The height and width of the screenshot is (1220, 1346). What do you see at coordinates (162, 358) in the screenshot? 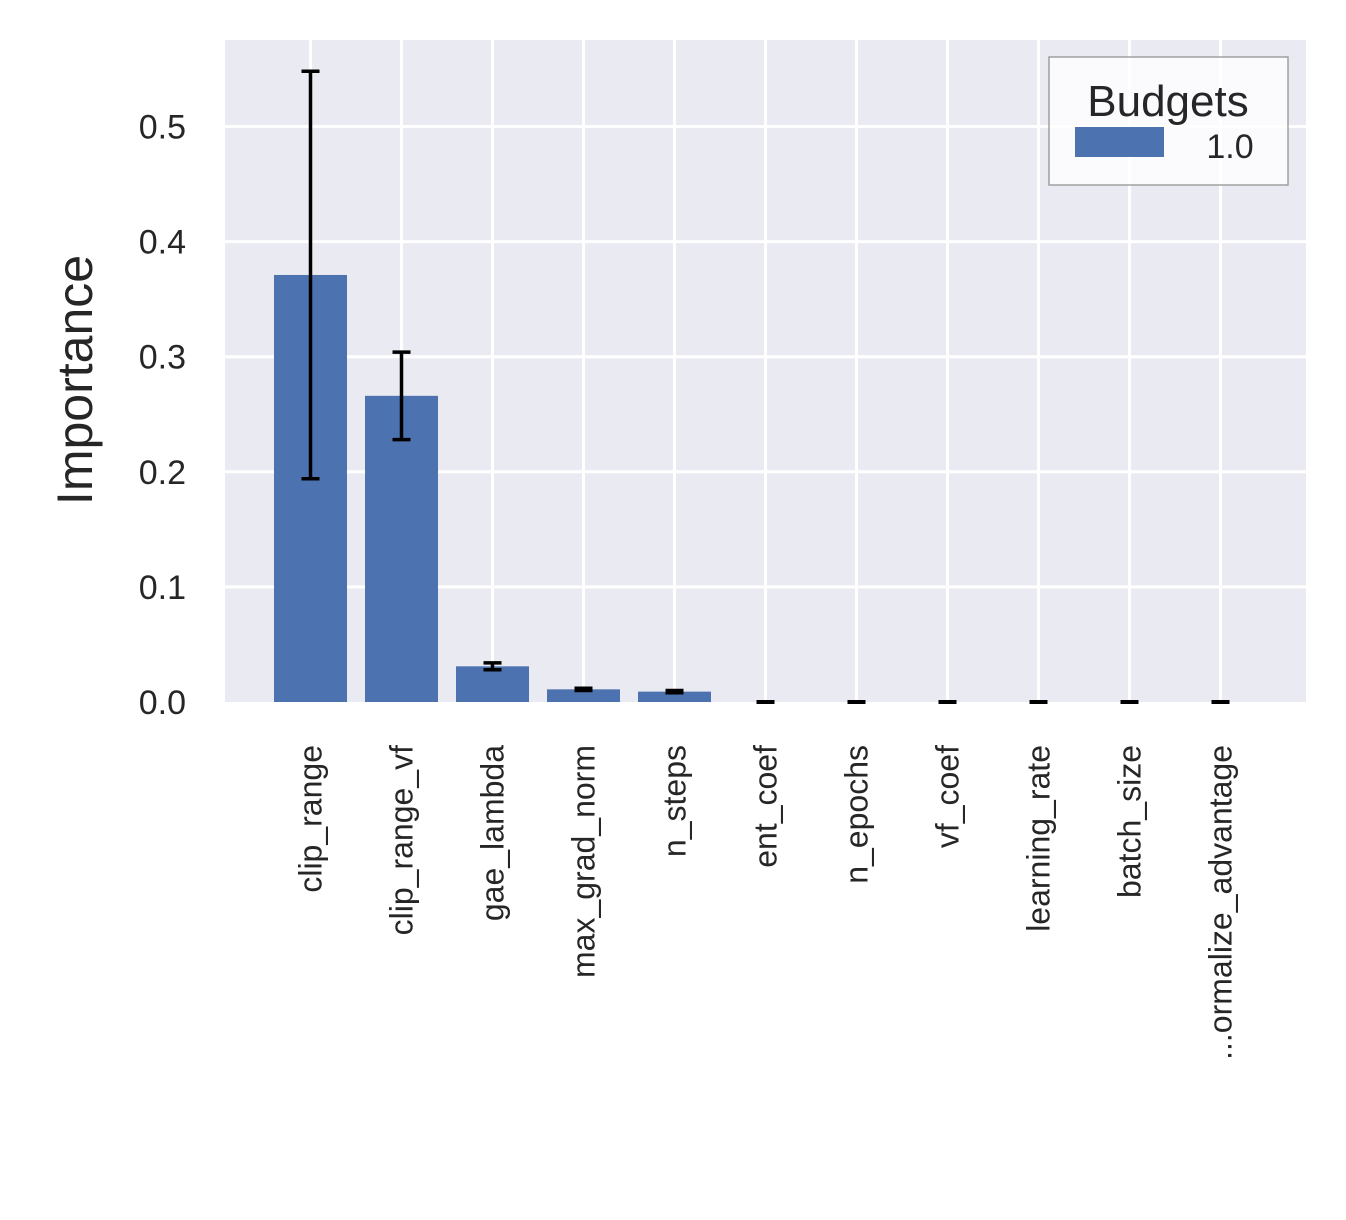
I see `y-tick-label: 0.3` at bounding box center [162, 358].